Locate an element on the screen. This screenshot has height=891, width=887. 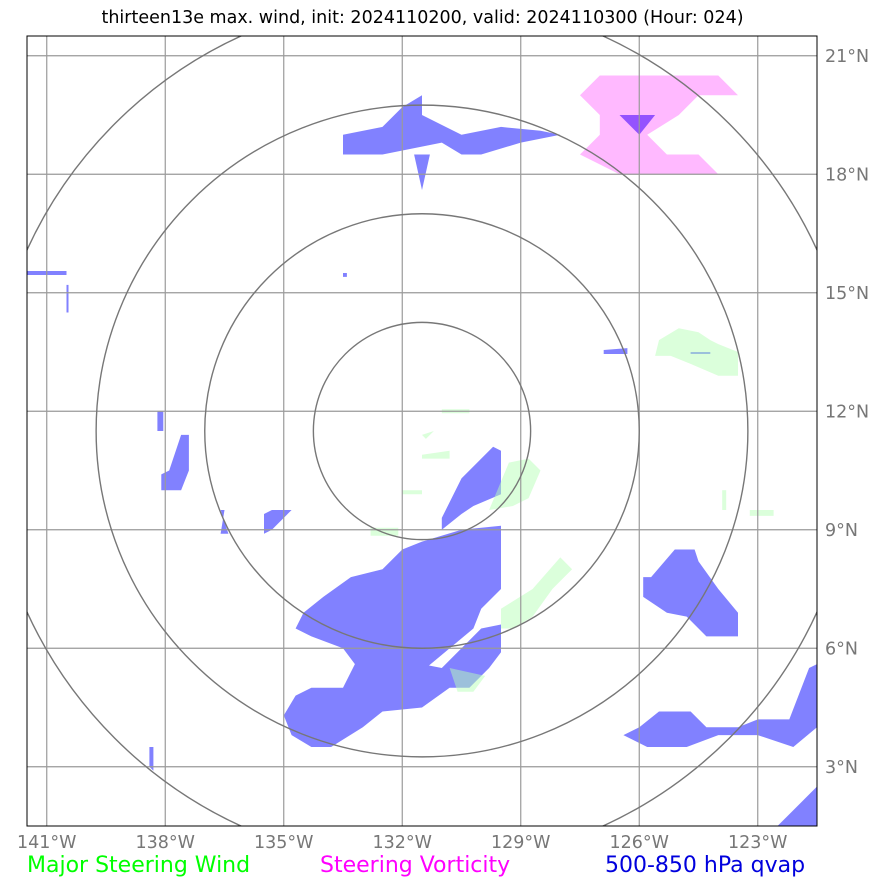
legend-steering-vorticity: Steering Vorticity is located at coordinates (415, 865).